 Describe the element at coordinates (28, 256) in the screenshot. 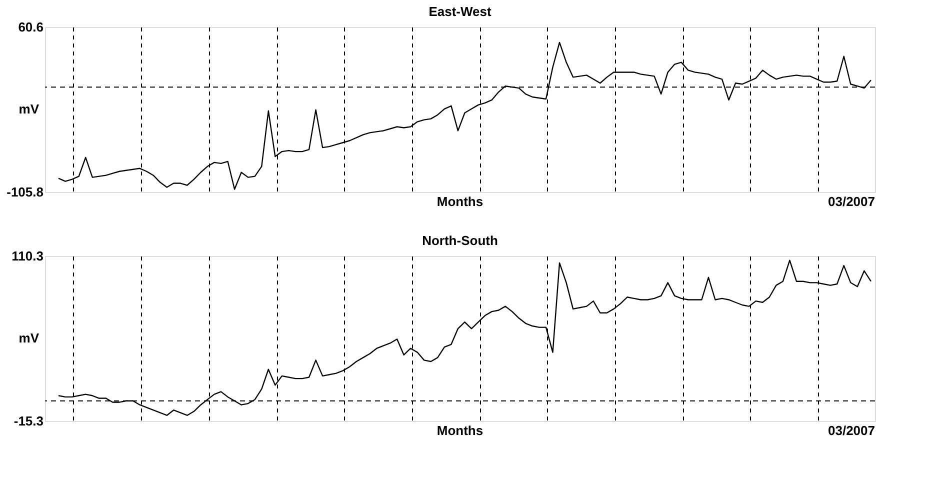

I see `y-tick-label: 110.3` at that location.